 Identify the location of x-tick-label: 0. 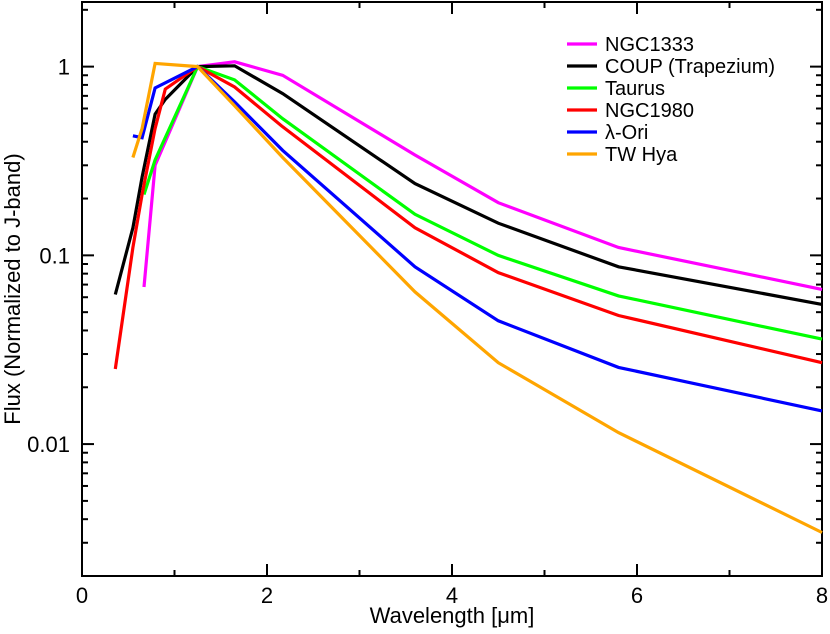
(82, 595).